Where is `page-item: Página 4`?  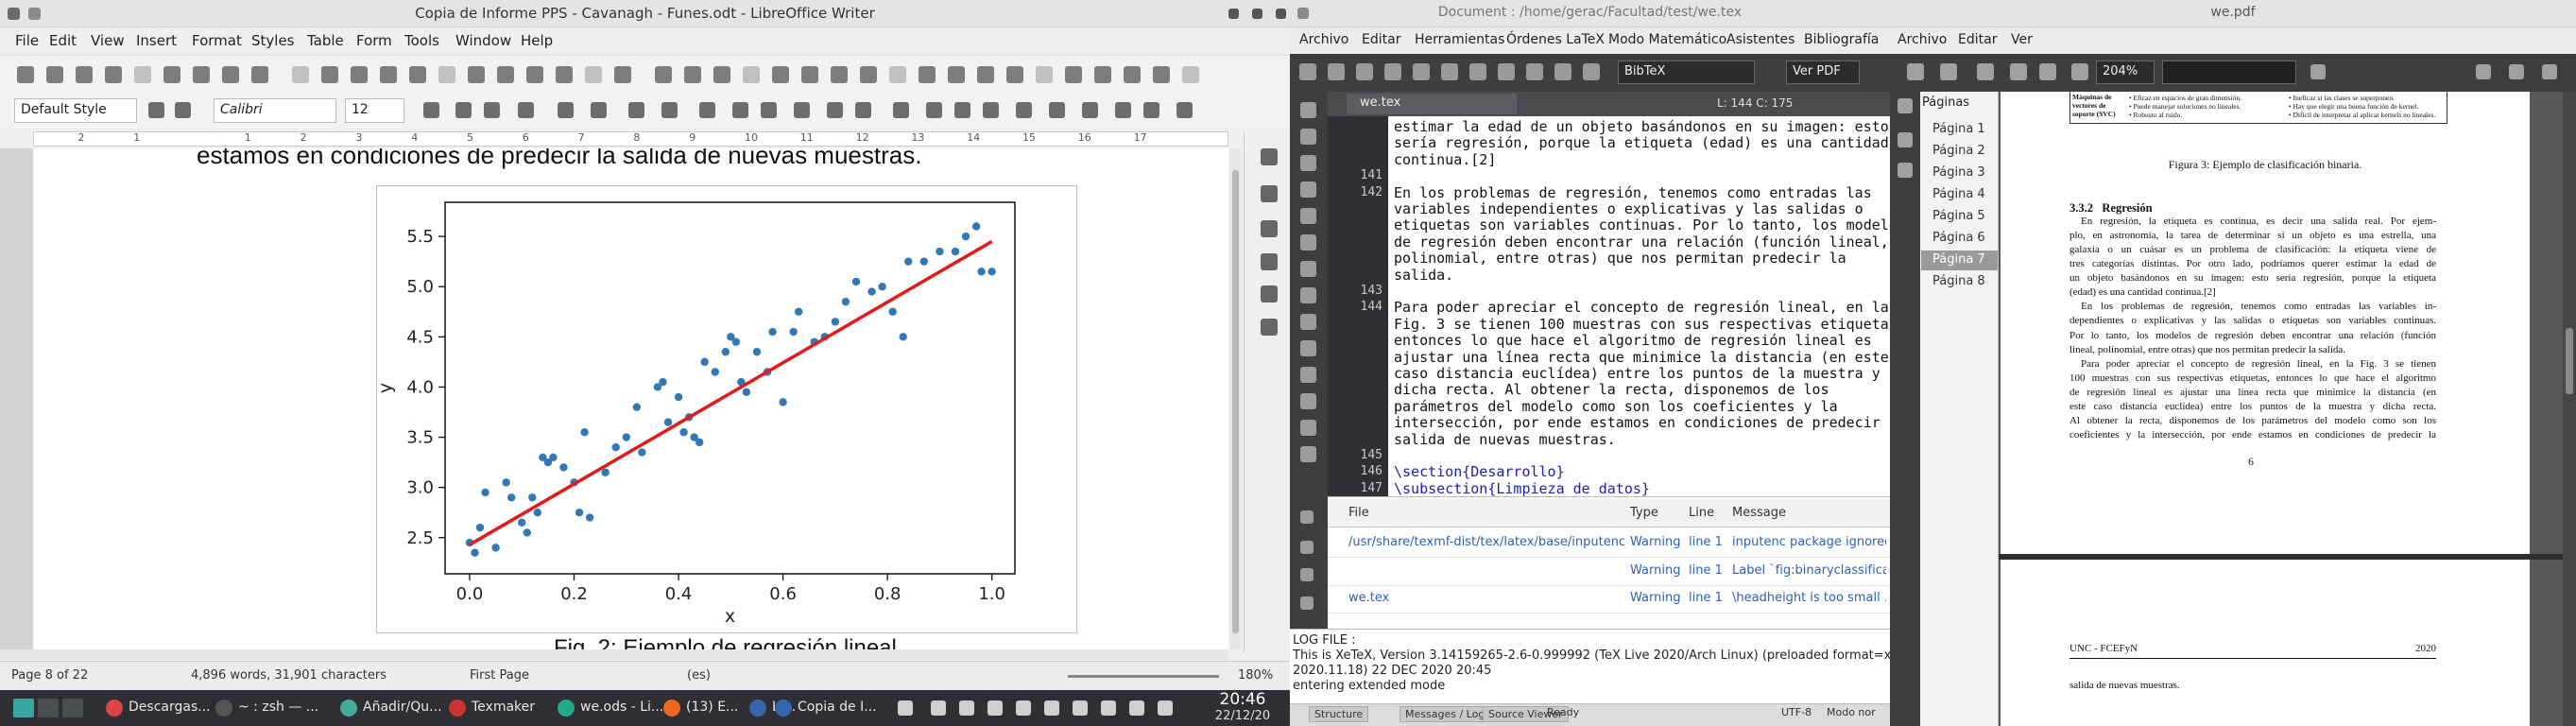 page-item: Página 4 is located at coordinates (1958, 194).